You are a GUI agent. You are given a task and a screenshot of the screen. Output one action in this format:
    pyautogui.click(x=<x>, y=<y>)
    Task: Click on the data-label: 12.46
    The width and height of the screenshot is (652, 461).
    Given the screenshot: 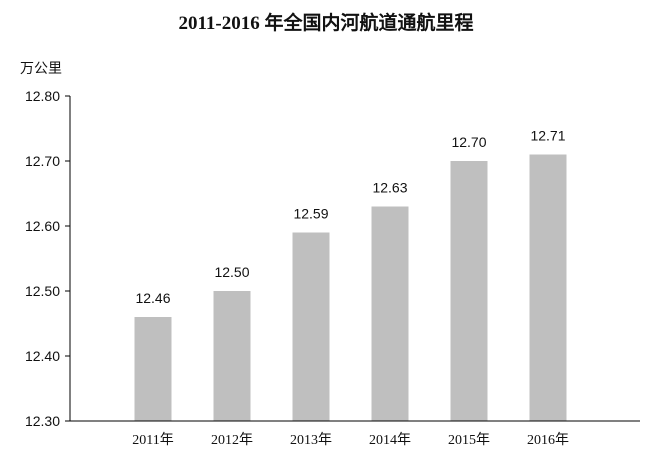 What is the action you would take?
    pyautogui.click(x=152, y=298)
    